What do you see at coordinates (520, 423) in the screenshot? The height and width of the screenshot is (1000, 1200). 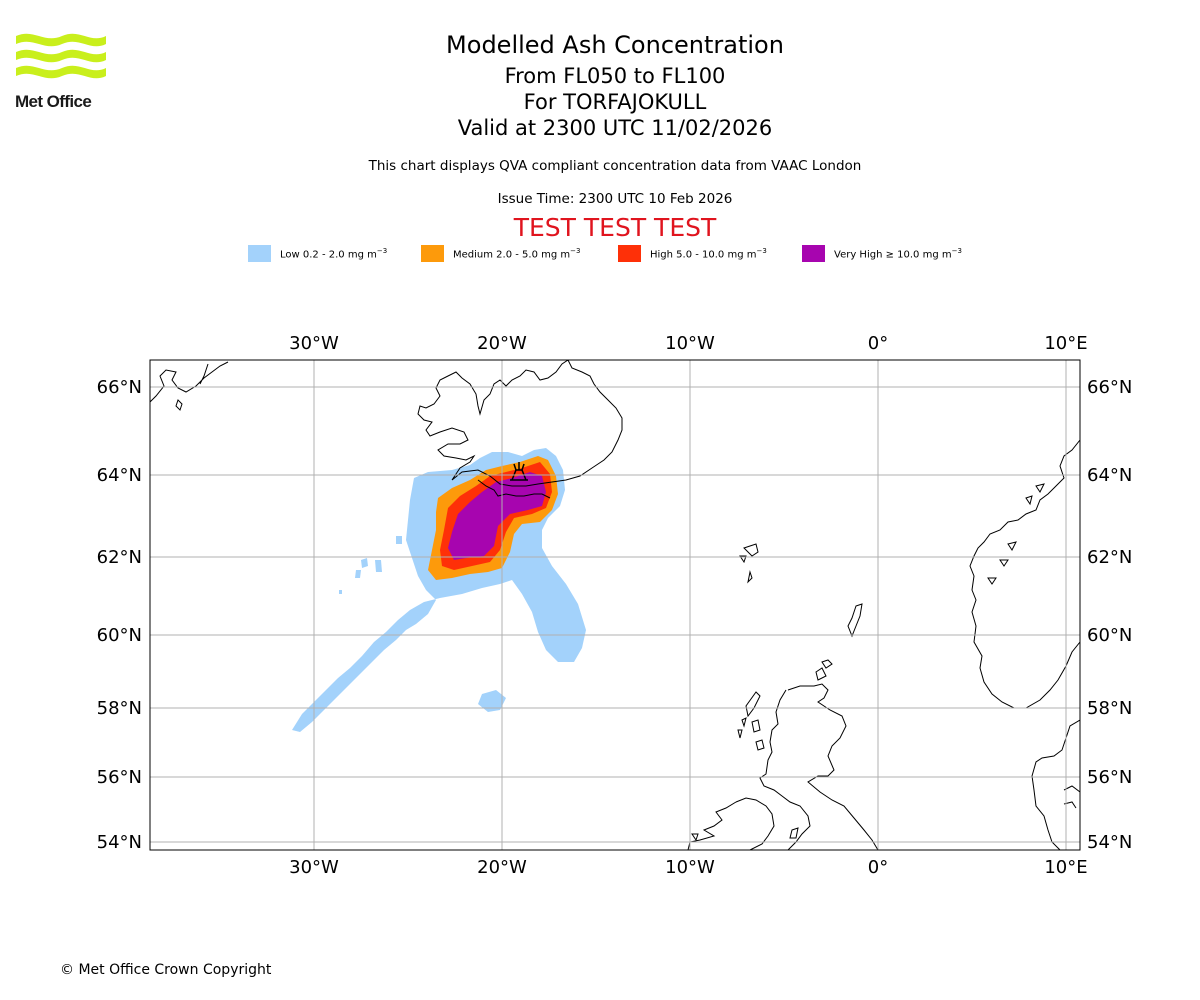 I see `coastline-iceland` at bounding box center [520, 423].